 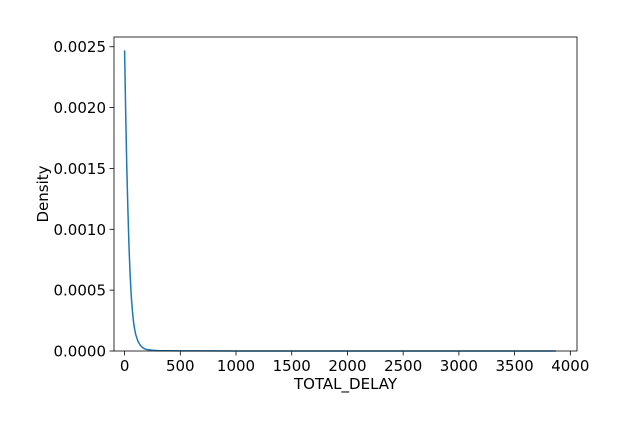 I want to click on x-tick-label: 4000, so click(x=570, y=366).